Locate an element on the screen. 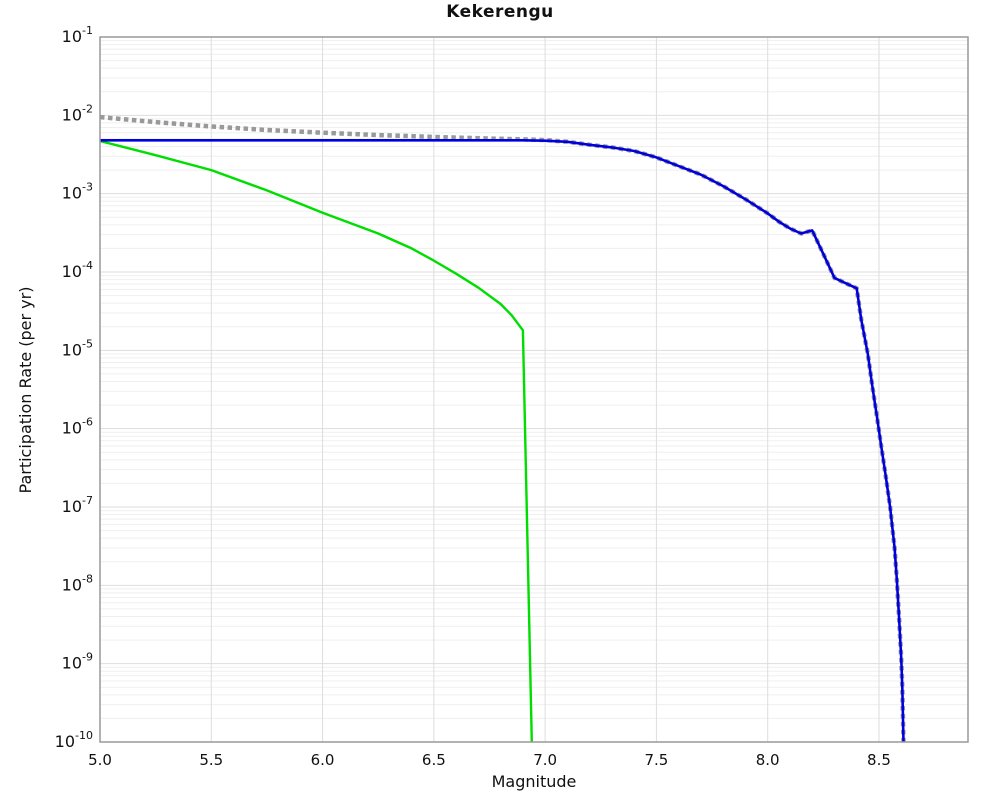  x-tick-label: 6.5 is located at coordinates (434, 760).